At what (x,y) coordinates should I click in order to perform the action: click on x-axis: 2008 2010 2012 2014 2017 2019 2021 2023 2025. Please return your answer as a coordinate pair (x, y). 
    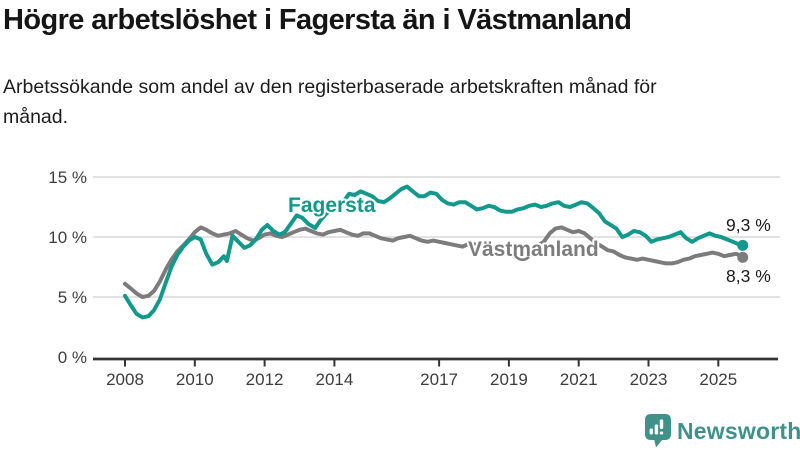
    Looking at the image, I should click on (435, 373).